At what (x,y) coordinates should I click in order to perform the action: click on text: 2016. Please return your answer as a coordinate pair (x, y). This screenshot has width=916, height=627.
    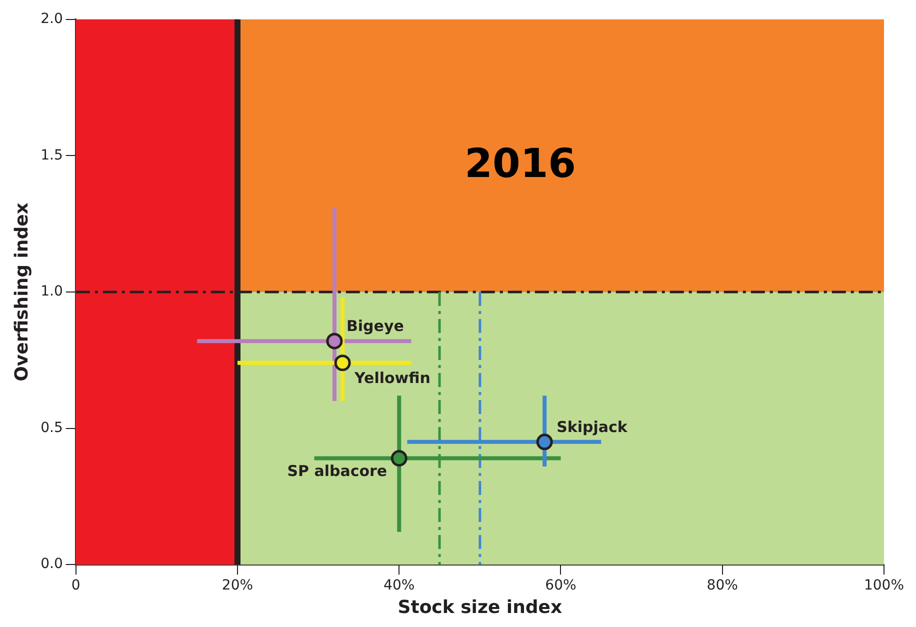
    Looking at the image, I should click on (520, 163).